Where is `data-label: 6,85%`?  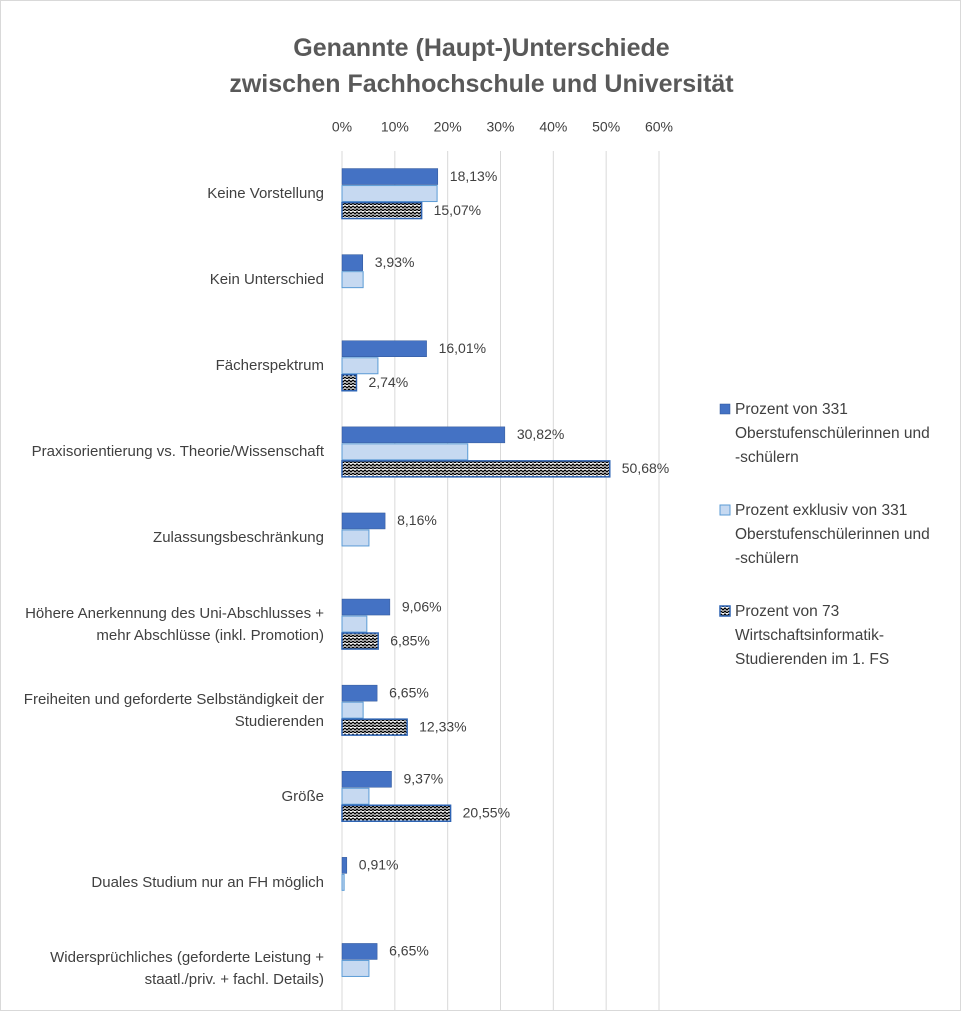 data-label: 6,85% is located at coordinates (410, 640).